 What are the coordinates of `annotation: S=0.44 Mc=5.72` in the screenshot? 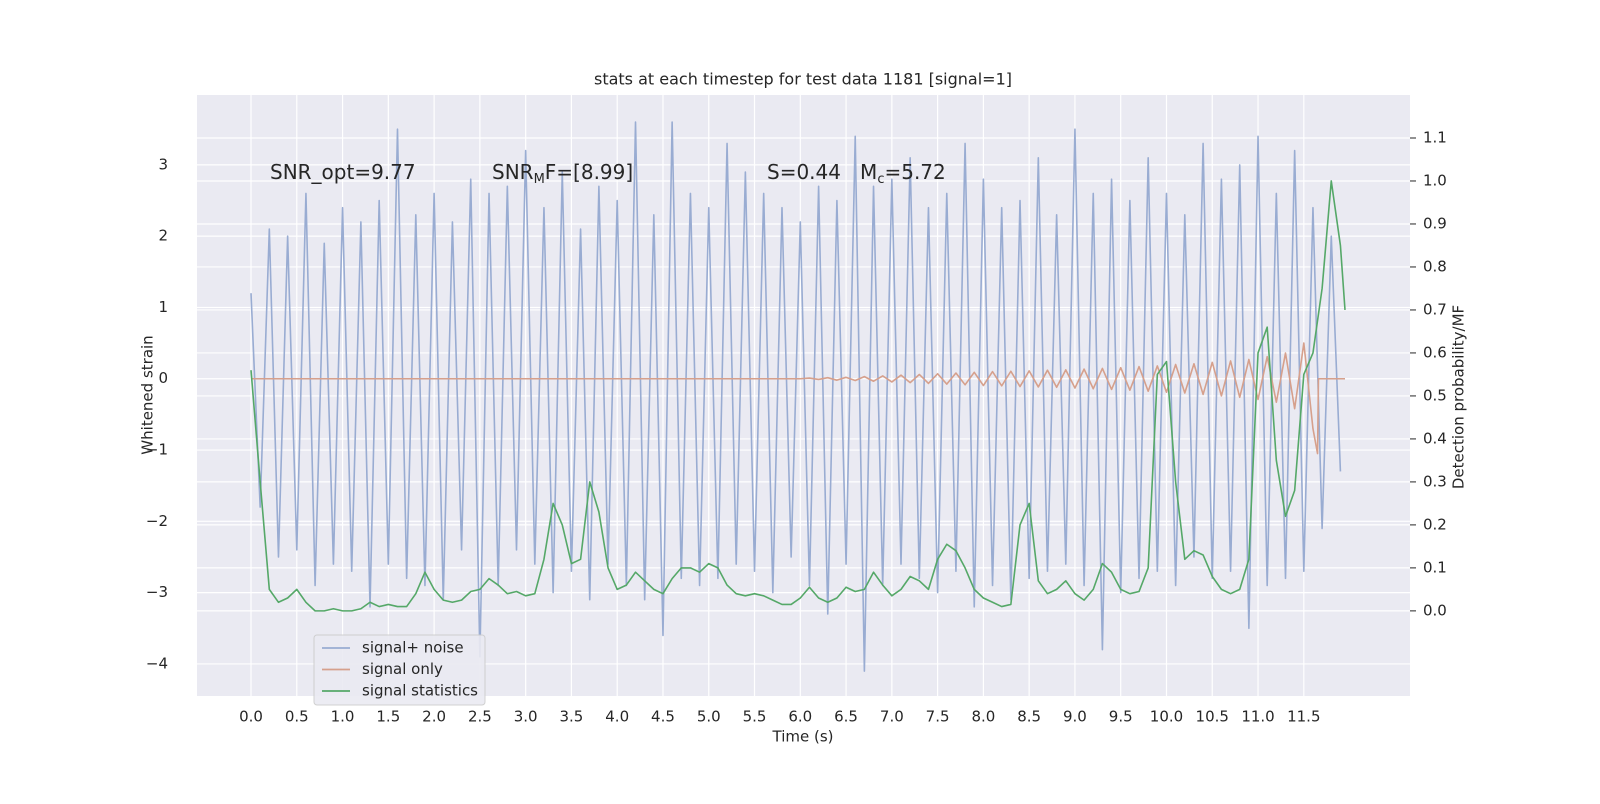 It's located at (856, 173).